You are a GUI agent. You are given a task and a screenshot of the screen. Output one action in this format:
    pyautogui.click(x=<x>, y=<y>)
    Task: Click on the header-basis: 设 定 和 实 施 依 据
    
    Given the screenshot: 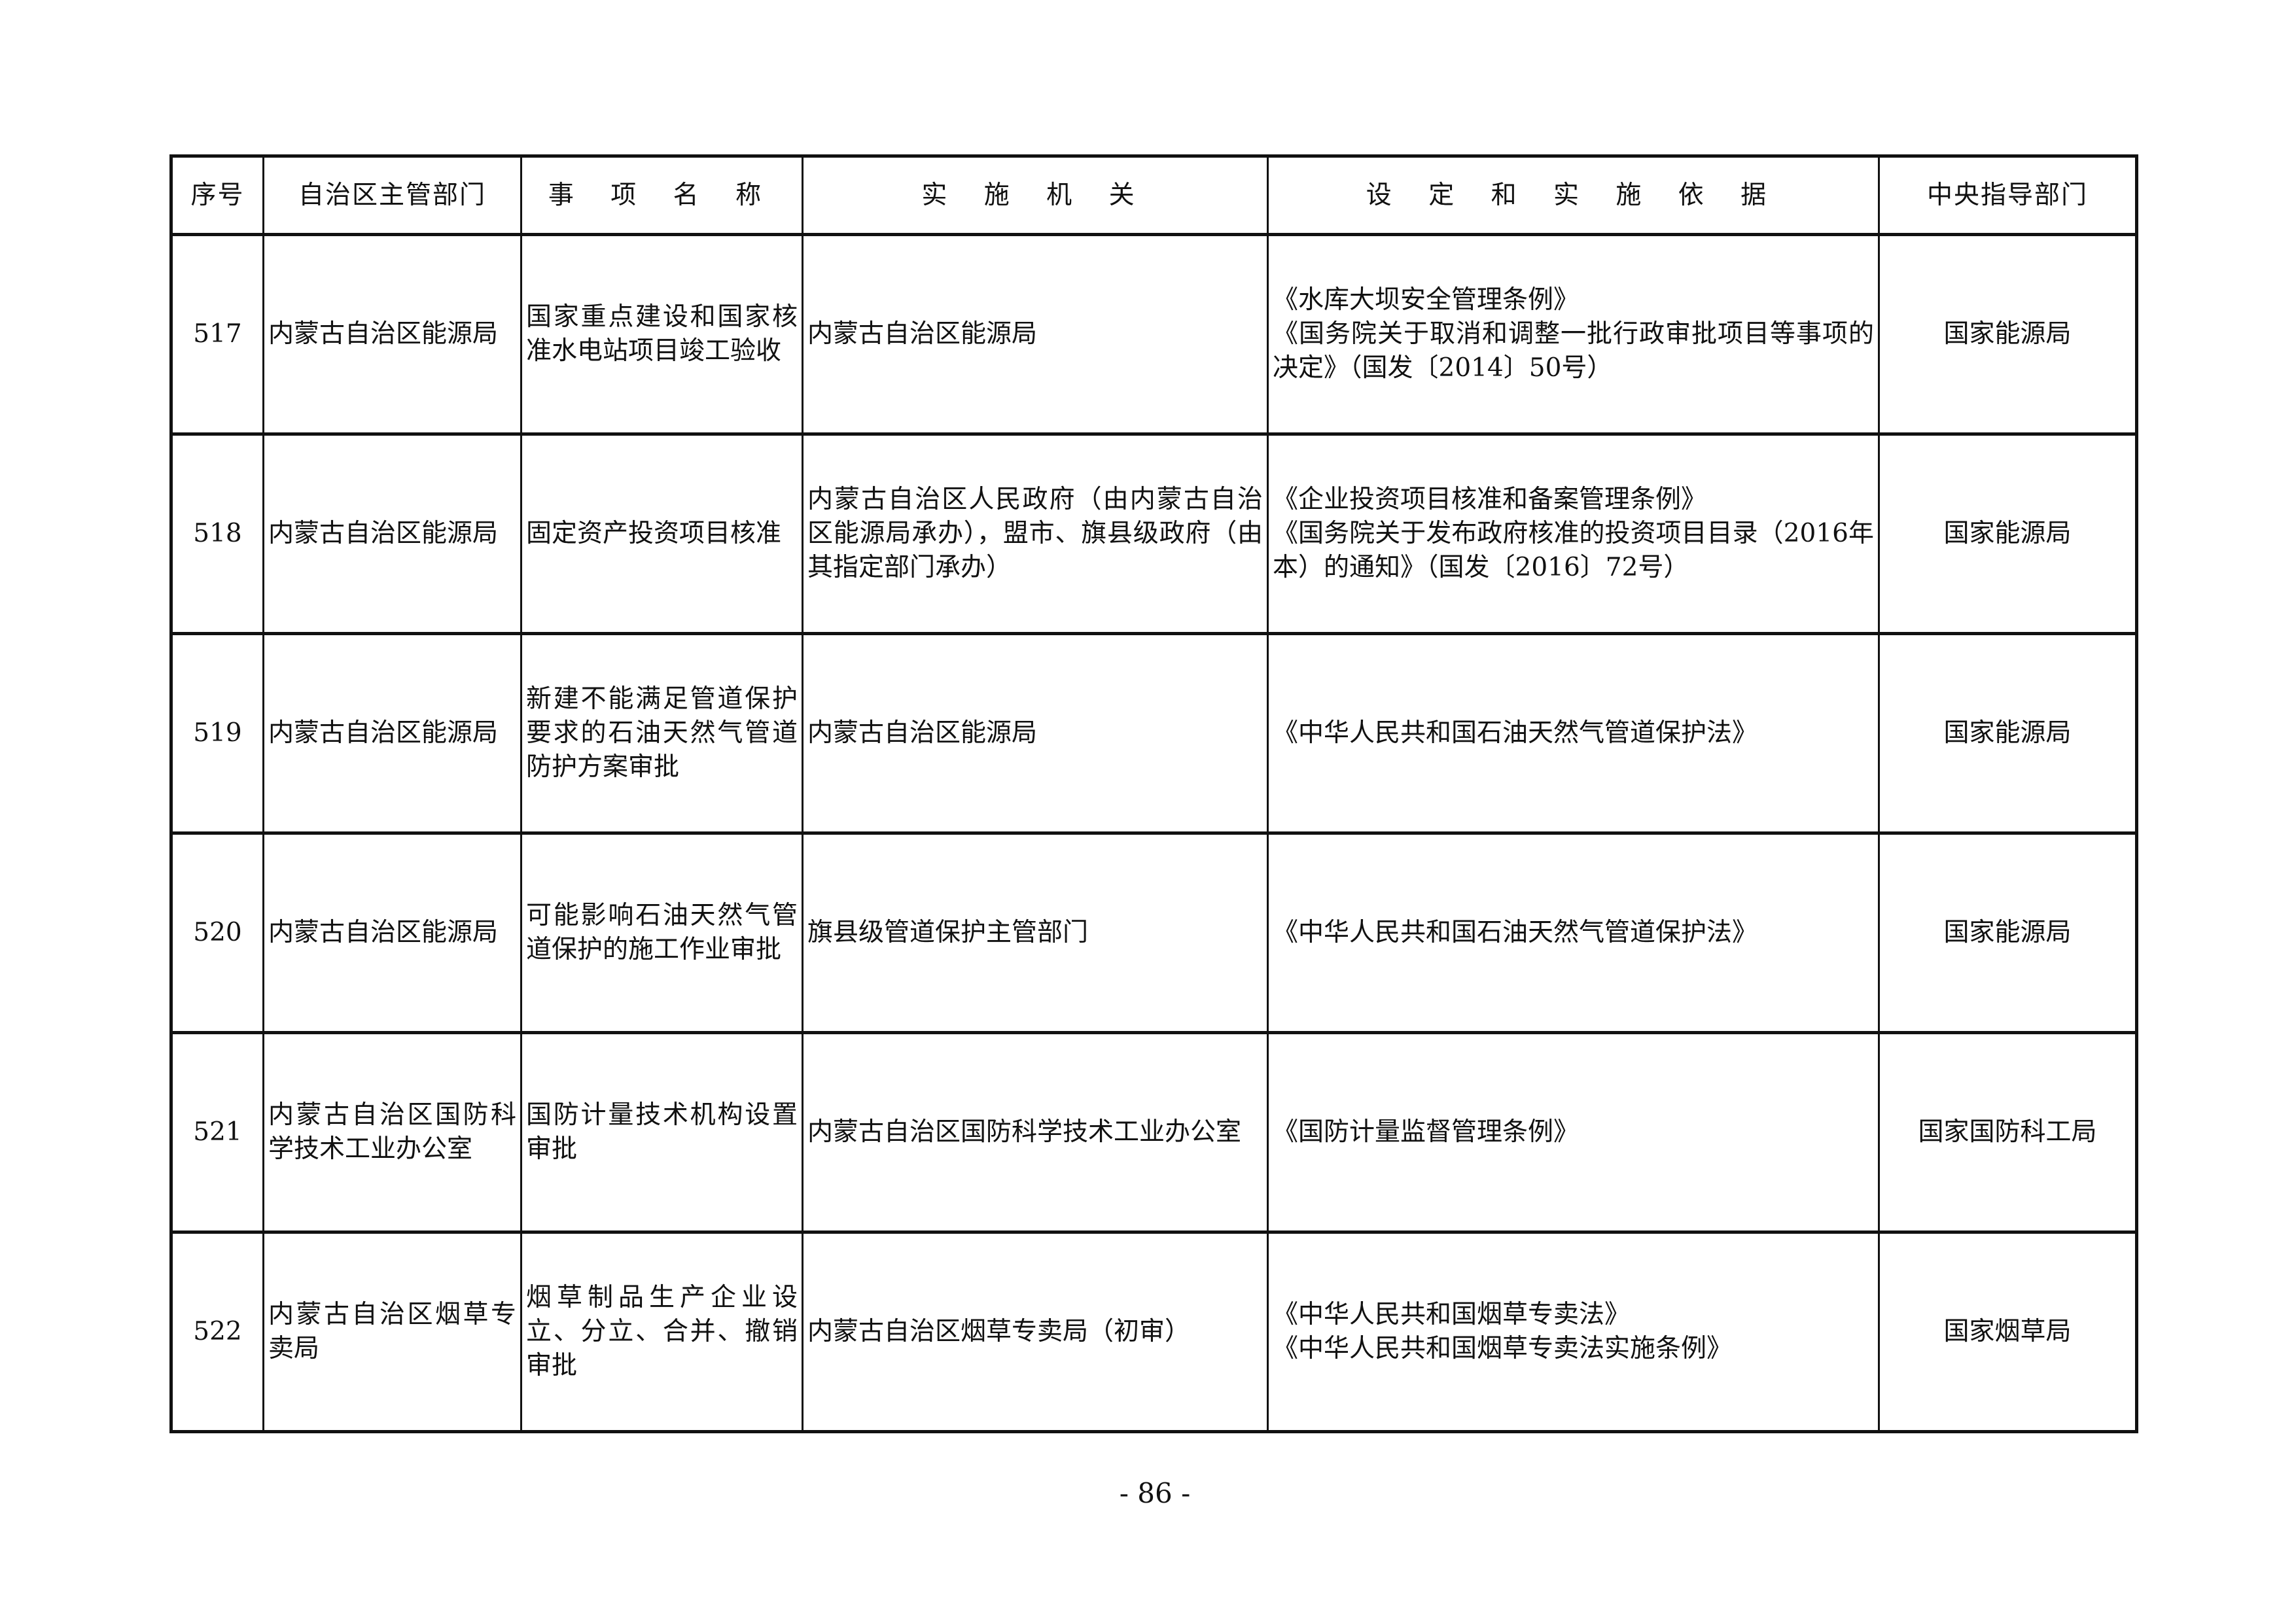 What is the action you would take?
    pyautogui.click(x=1574, y=195)
    